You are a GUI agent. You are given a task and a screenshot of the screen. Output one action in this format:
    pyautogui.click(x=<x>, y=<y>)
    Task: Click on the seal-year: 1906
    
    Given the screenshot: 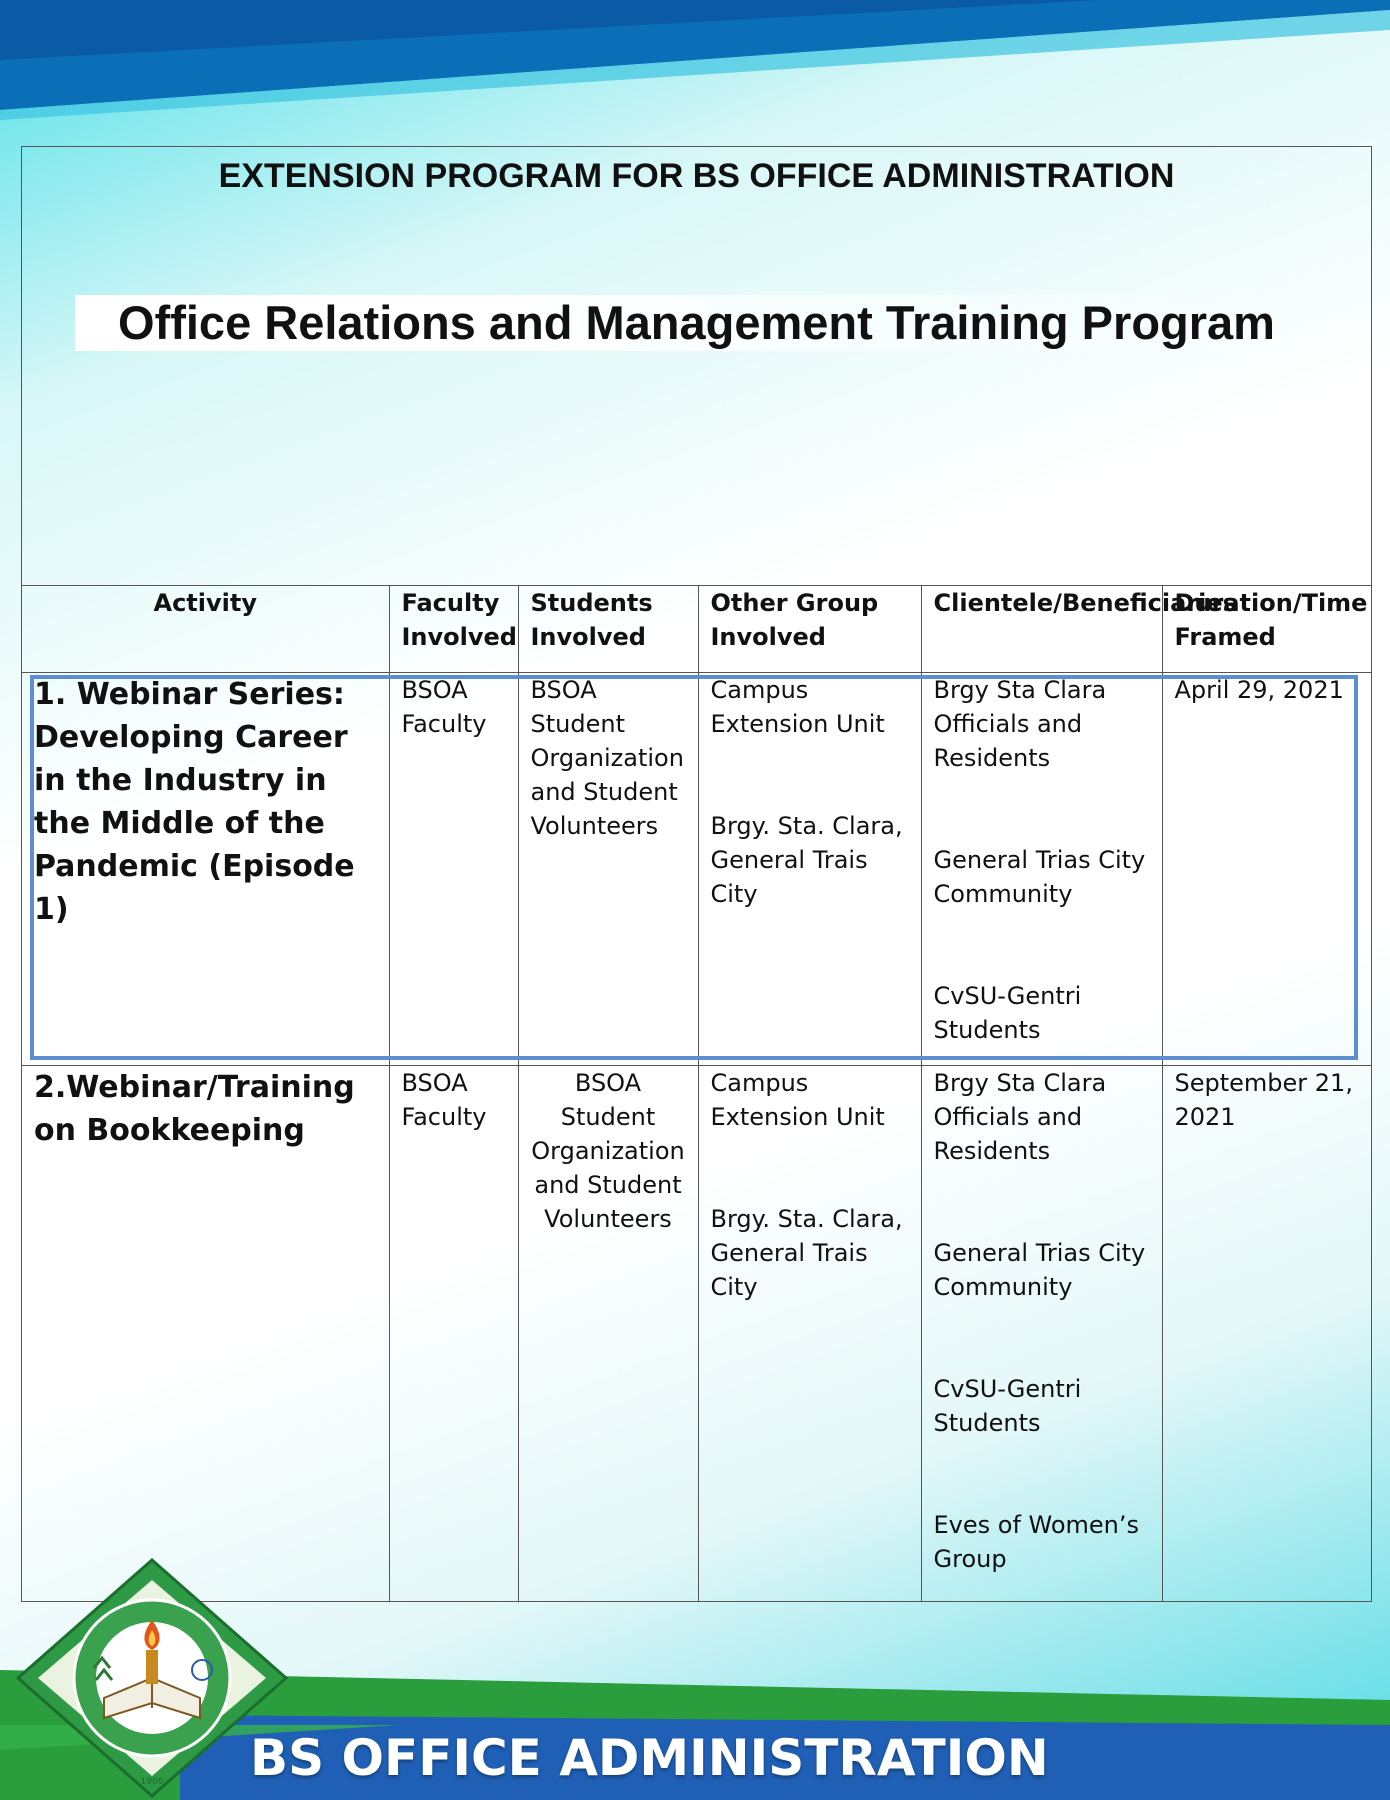 What is the action you would take?
    pyautogui.click(x=152, y=1782)
    